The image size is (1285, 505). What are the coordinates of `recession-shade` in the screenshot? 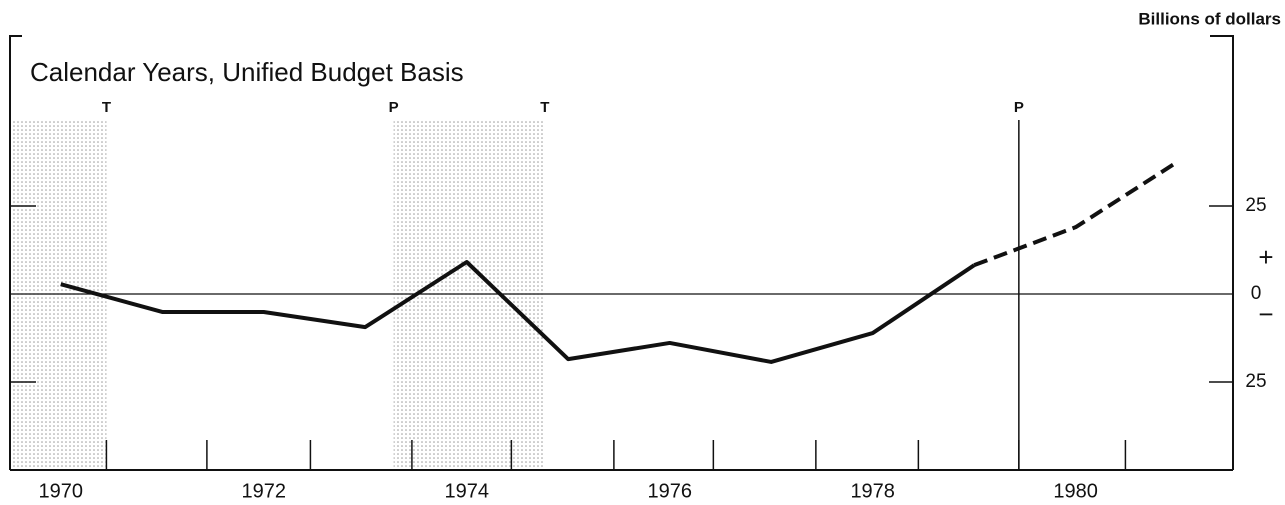 It's located at (58, 295).